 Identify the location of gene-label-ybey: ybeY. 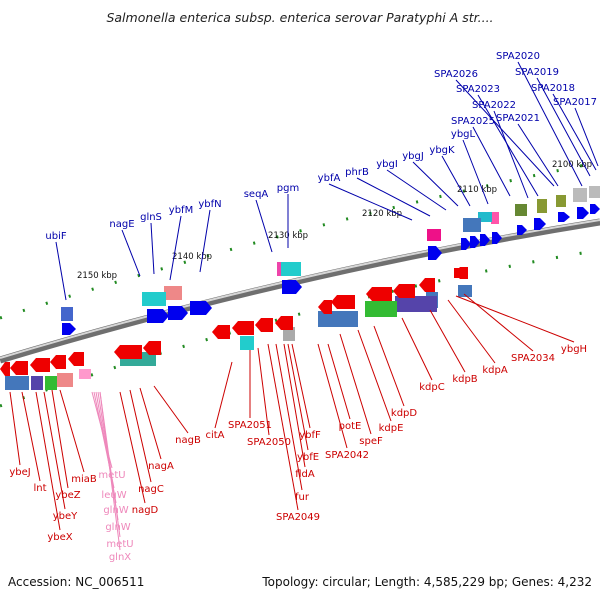
(65, 516).